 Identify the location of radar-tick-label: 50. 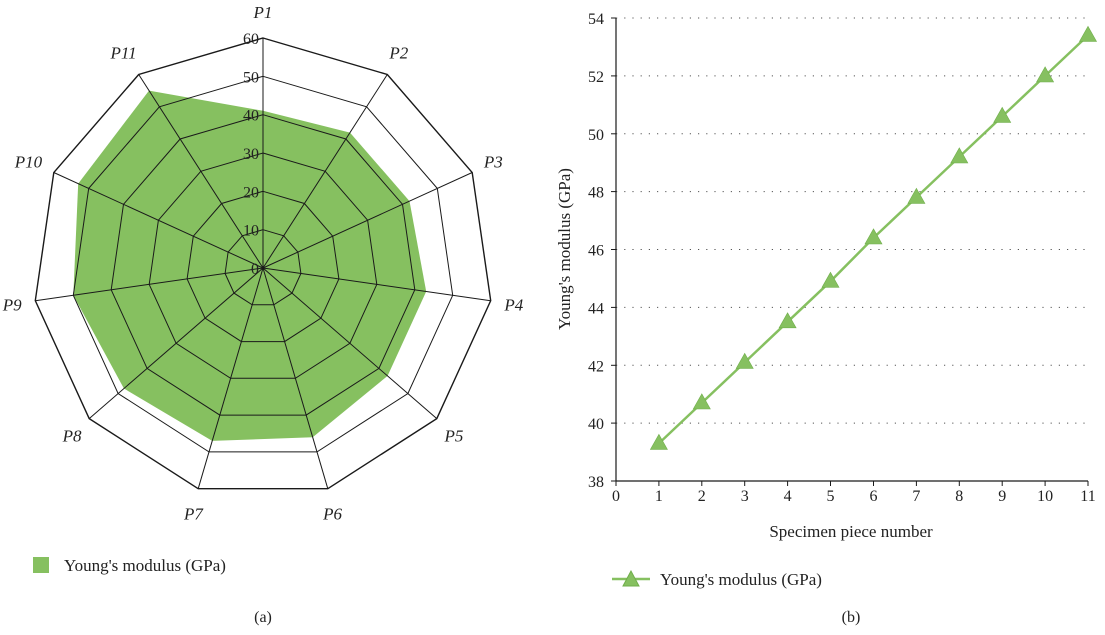
(251, 77).